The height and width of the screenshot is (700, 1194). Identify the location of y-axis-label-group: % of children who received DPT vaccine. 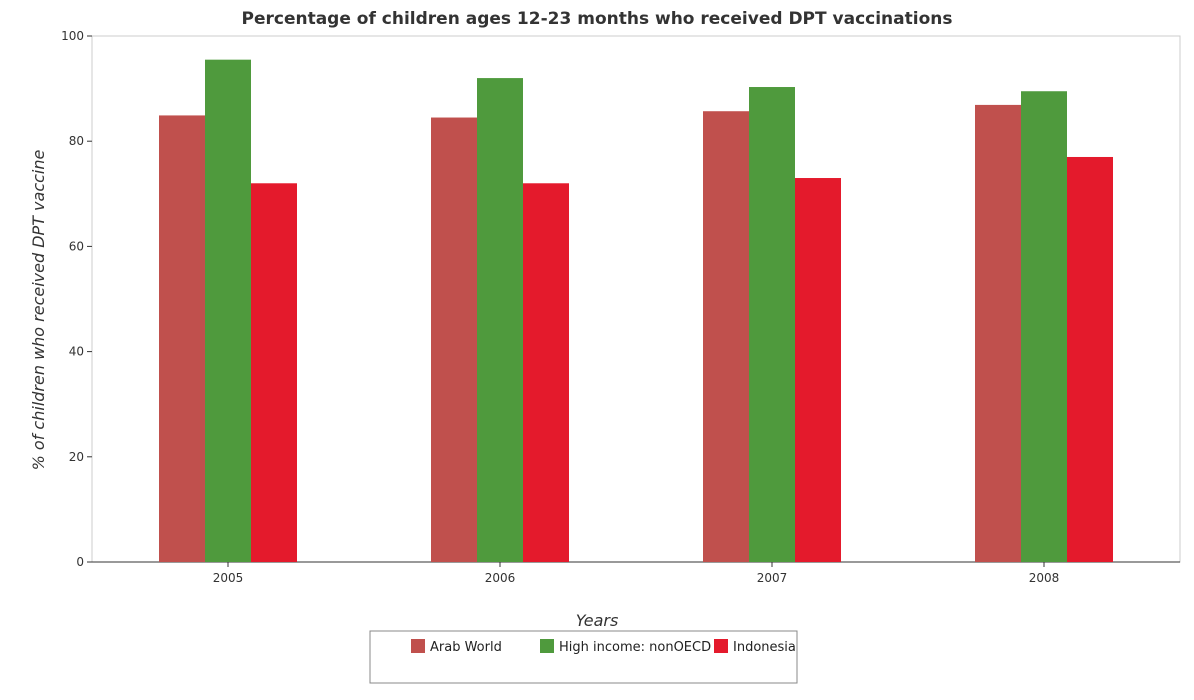
(38, 309).